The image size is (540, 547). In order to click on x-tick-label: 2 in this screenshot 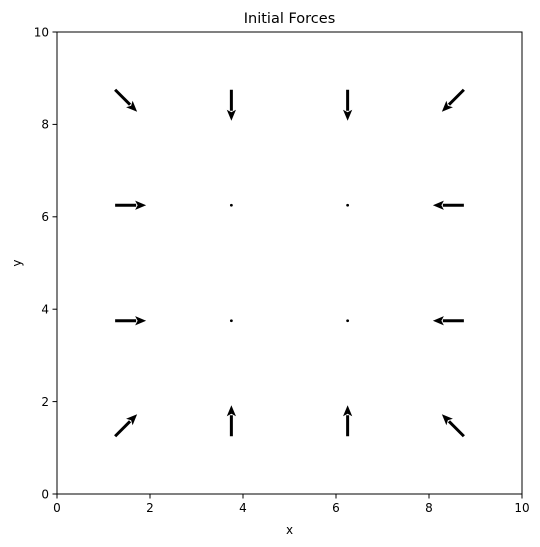, I will do `click(150, 508)`.